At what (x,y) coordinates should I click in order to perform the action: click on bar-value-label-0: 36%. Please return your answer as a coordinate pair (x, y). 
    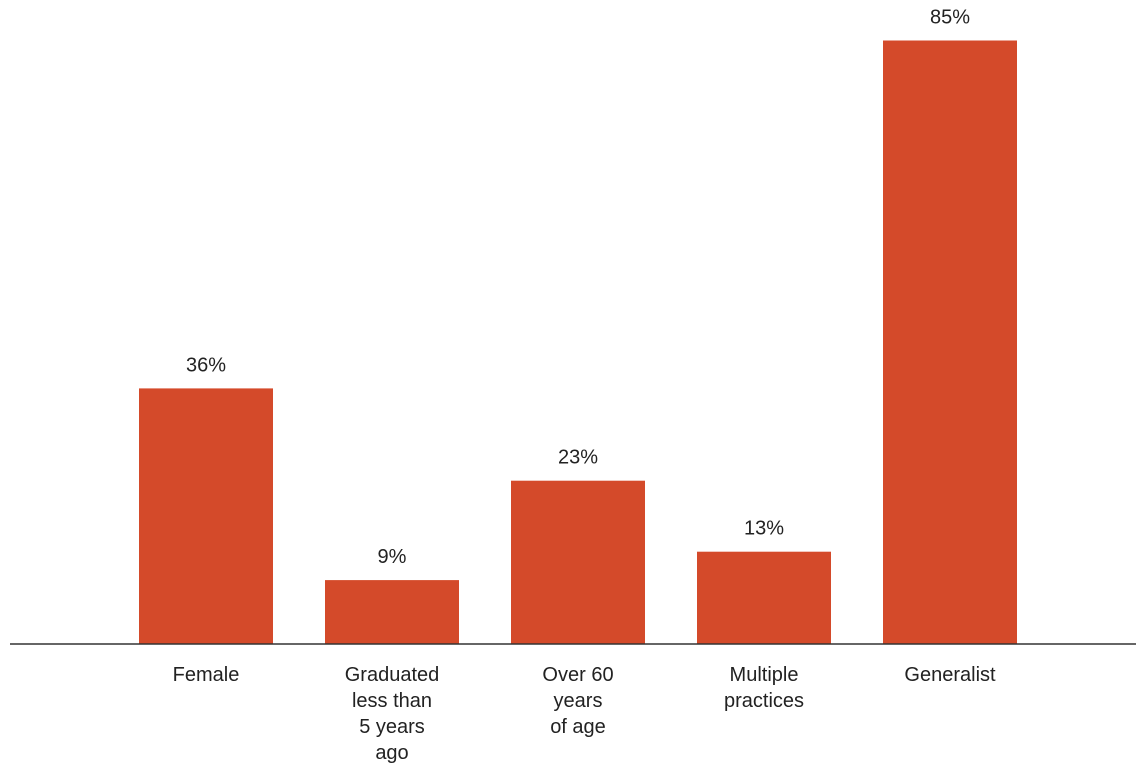
    Looking at the image, I should click on (206, 365).